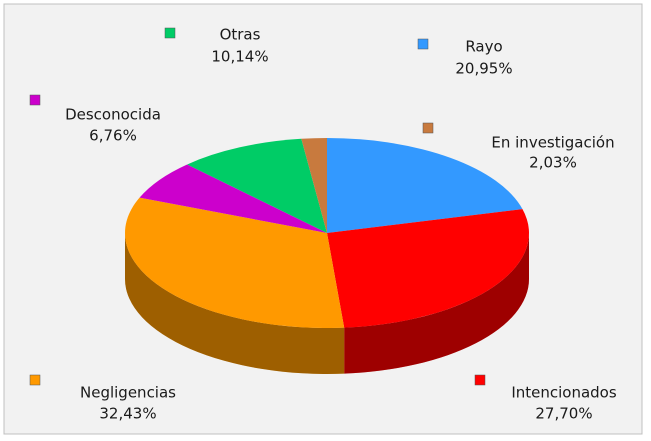  What do you see at coordinates (553, 163) in the screenshot?
I see `value-label: 2,03%` at bounding box center [553, 163].